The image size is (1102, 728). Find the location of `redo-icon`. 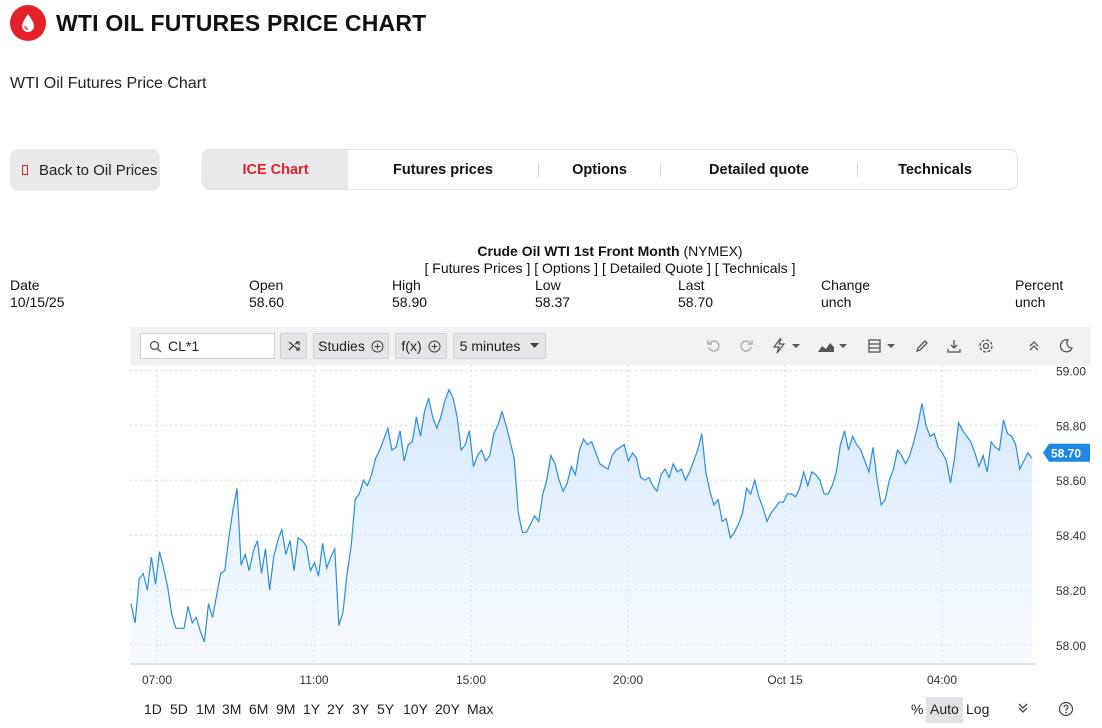

redo-icon is located at coordinates (746, 346).